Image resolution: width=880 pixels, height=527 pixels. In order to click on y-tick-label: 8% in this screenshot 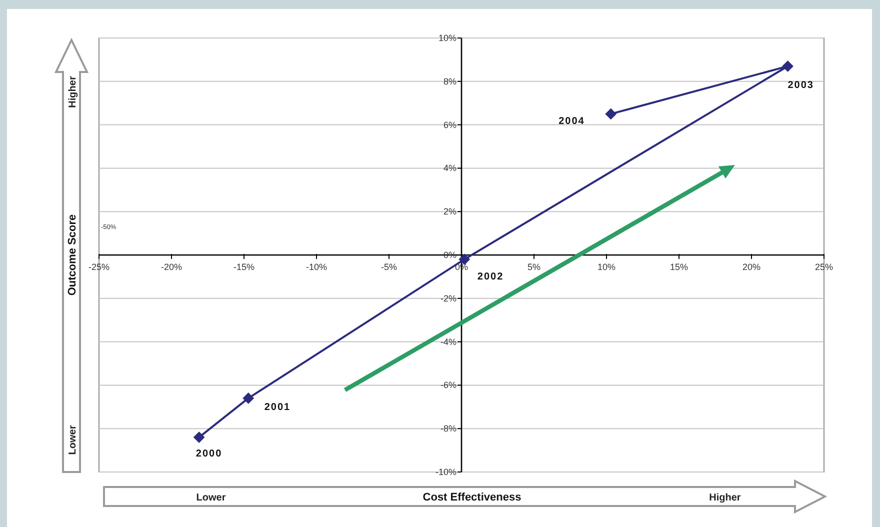, I will do `click(449, 81)`.